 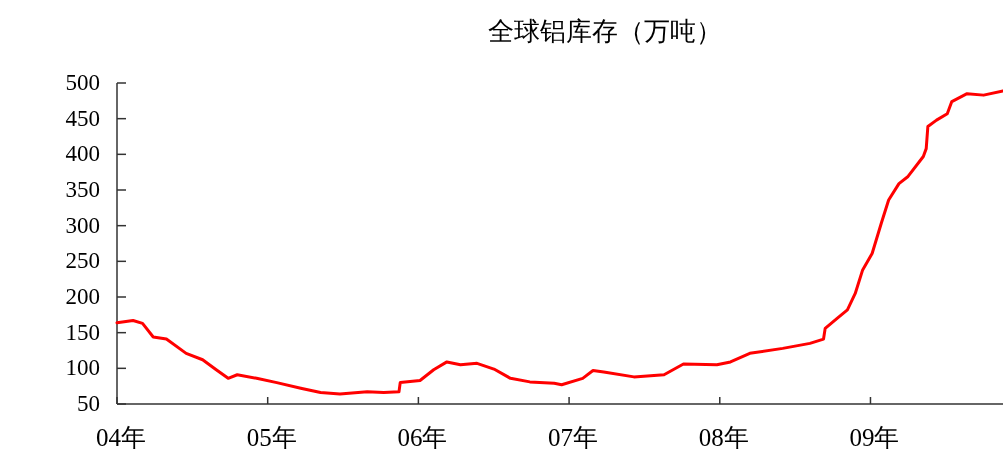 I want to click on y-tick-label: 400, so click(x=82, y=154).